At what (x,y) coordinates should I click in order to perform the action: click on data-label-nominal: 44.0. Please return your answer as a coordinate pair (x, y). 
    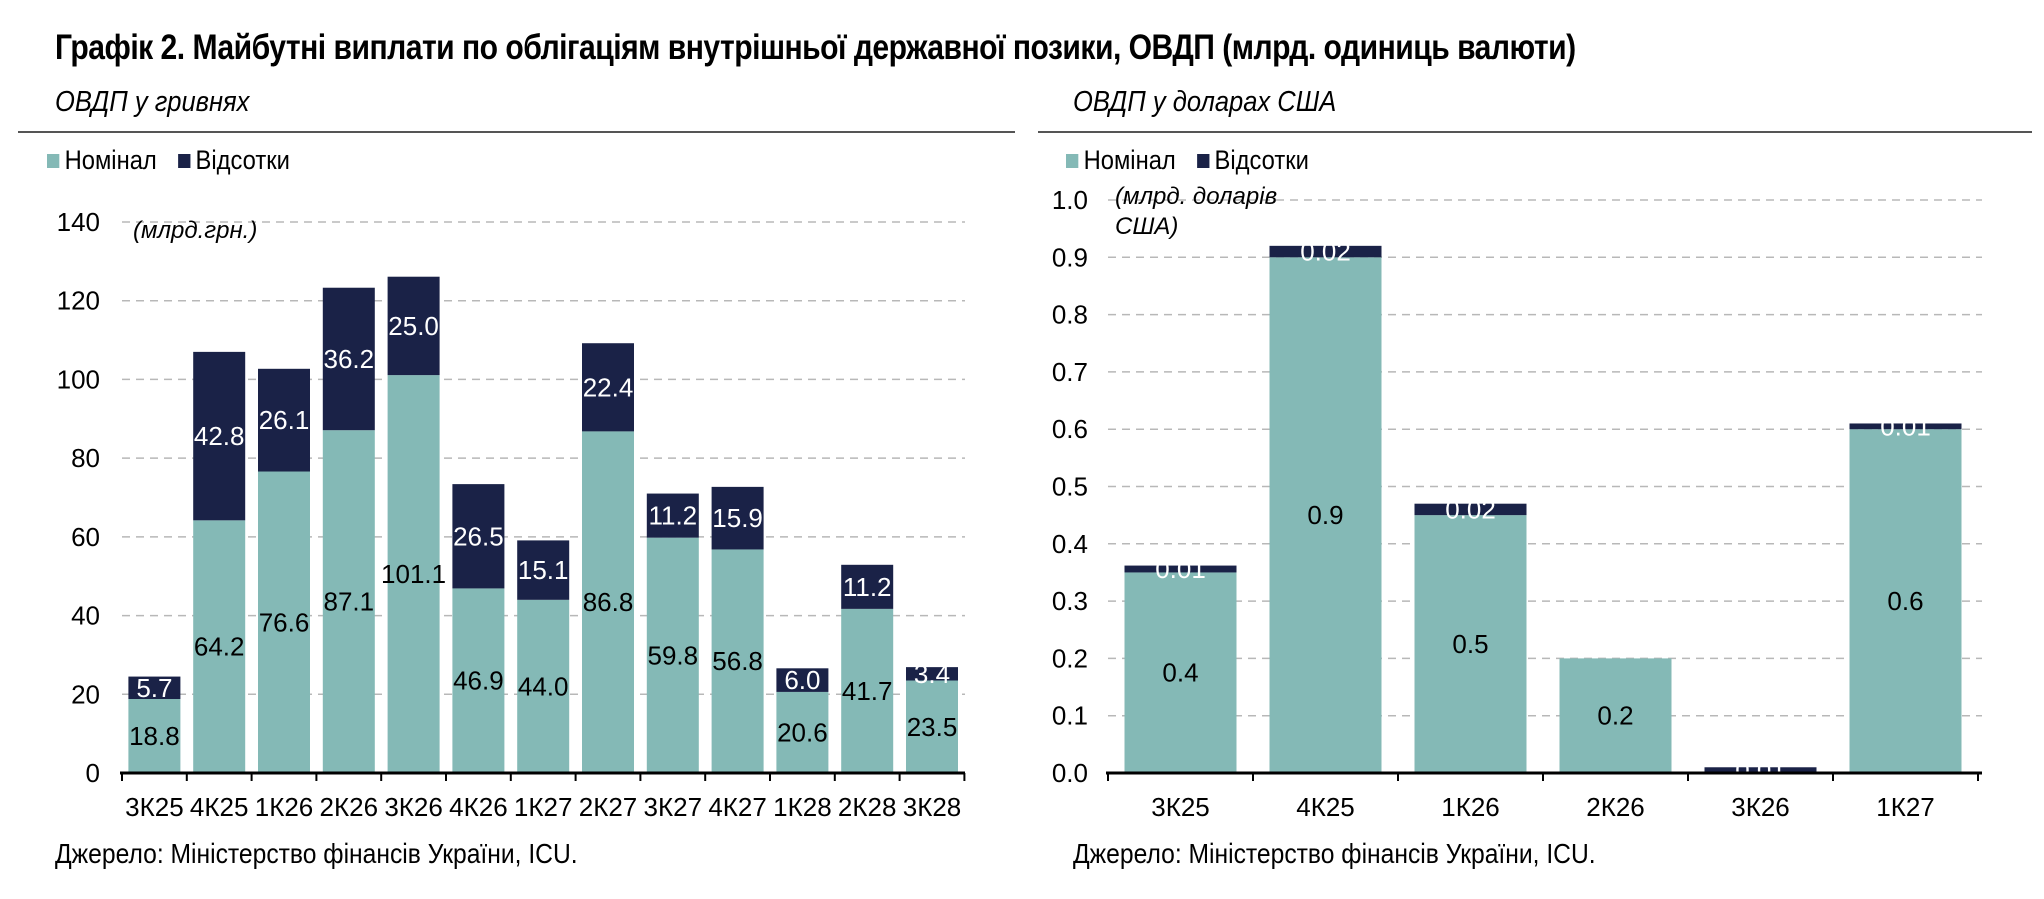
    Looking at the image, I should click on (543, 686).